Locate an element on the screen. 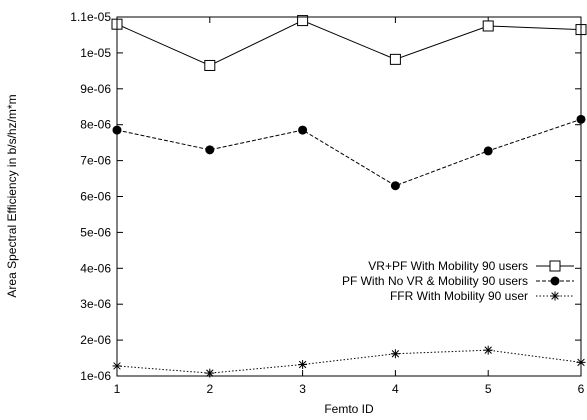 The height and width of the screenshot is (420, 587). y-tick-label: 3e-06 is located at coordinates (95, 304).